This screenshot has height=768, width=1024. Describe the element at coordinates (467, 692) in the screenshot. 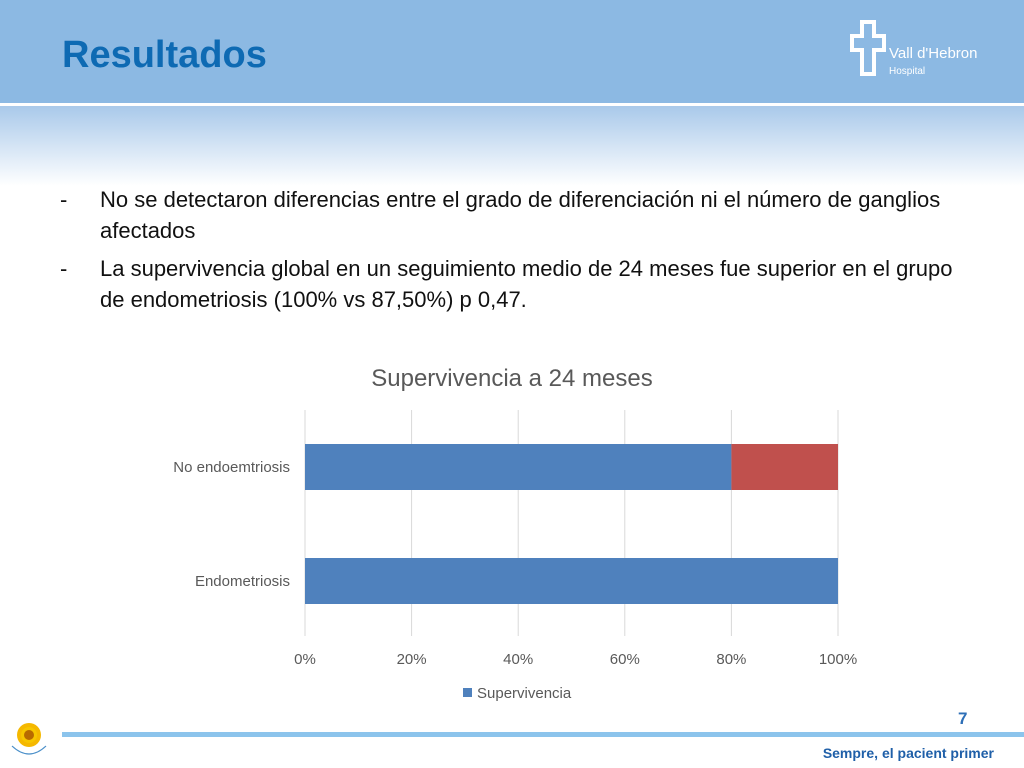

I see `legend-swatch` at that location.